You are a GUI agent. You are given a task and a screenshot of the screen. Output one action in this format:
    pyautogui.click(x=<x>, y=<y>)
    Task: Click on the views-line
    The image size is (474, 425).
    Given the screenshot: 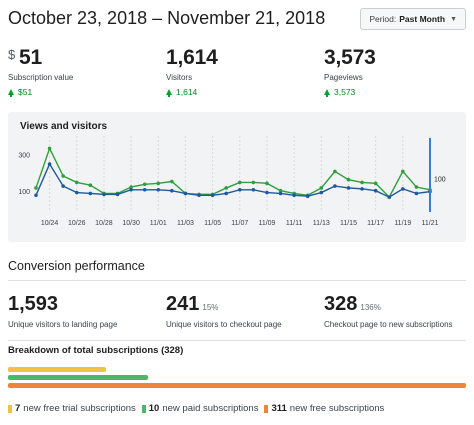 What is the action you would take?
    pyautogui.click(x=233, y=172)
    